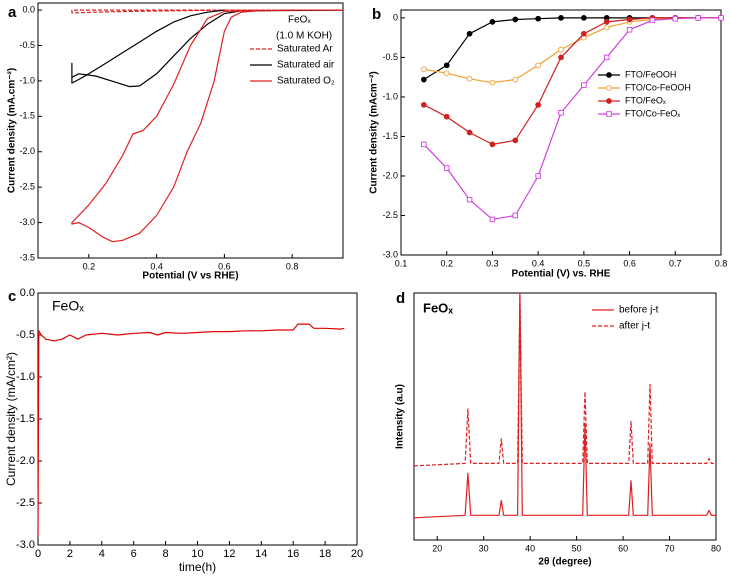 This screenshot has height=579, width=732. I want to click on x-tick-label: 0.3, so click(492, 263).